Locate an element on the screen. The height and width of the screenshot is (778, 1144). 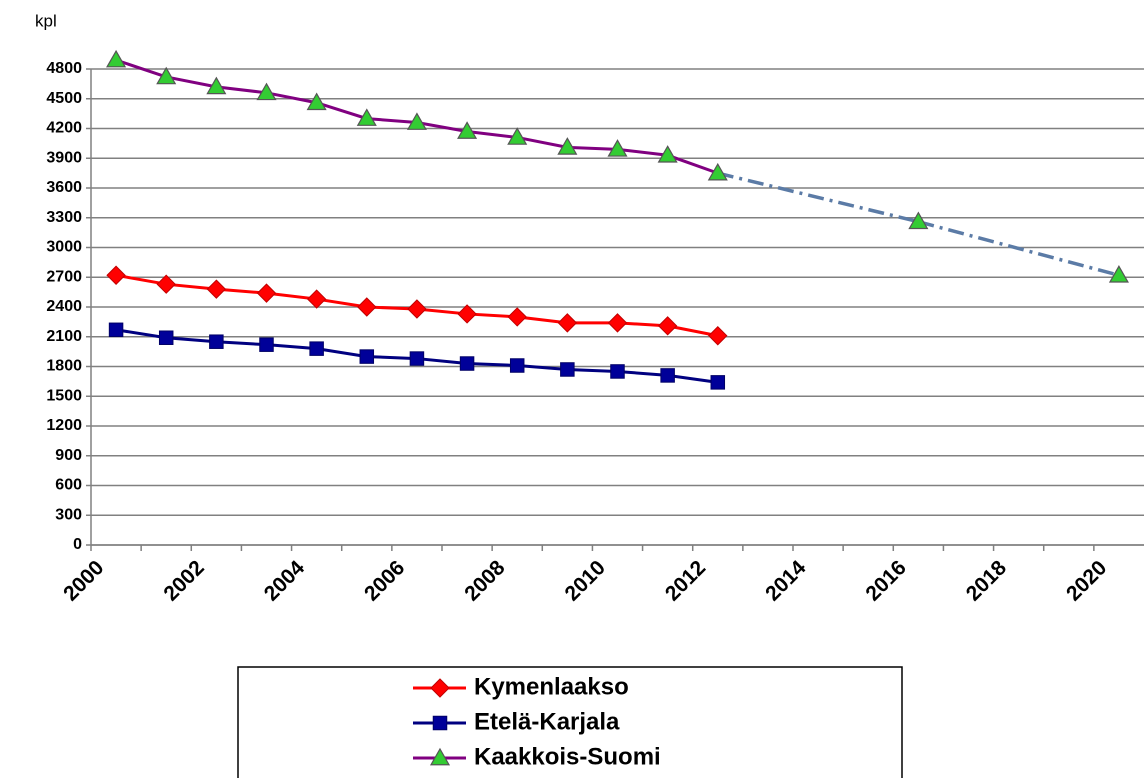
x-tick-label: 2004 is located at coordinates (285, 581).